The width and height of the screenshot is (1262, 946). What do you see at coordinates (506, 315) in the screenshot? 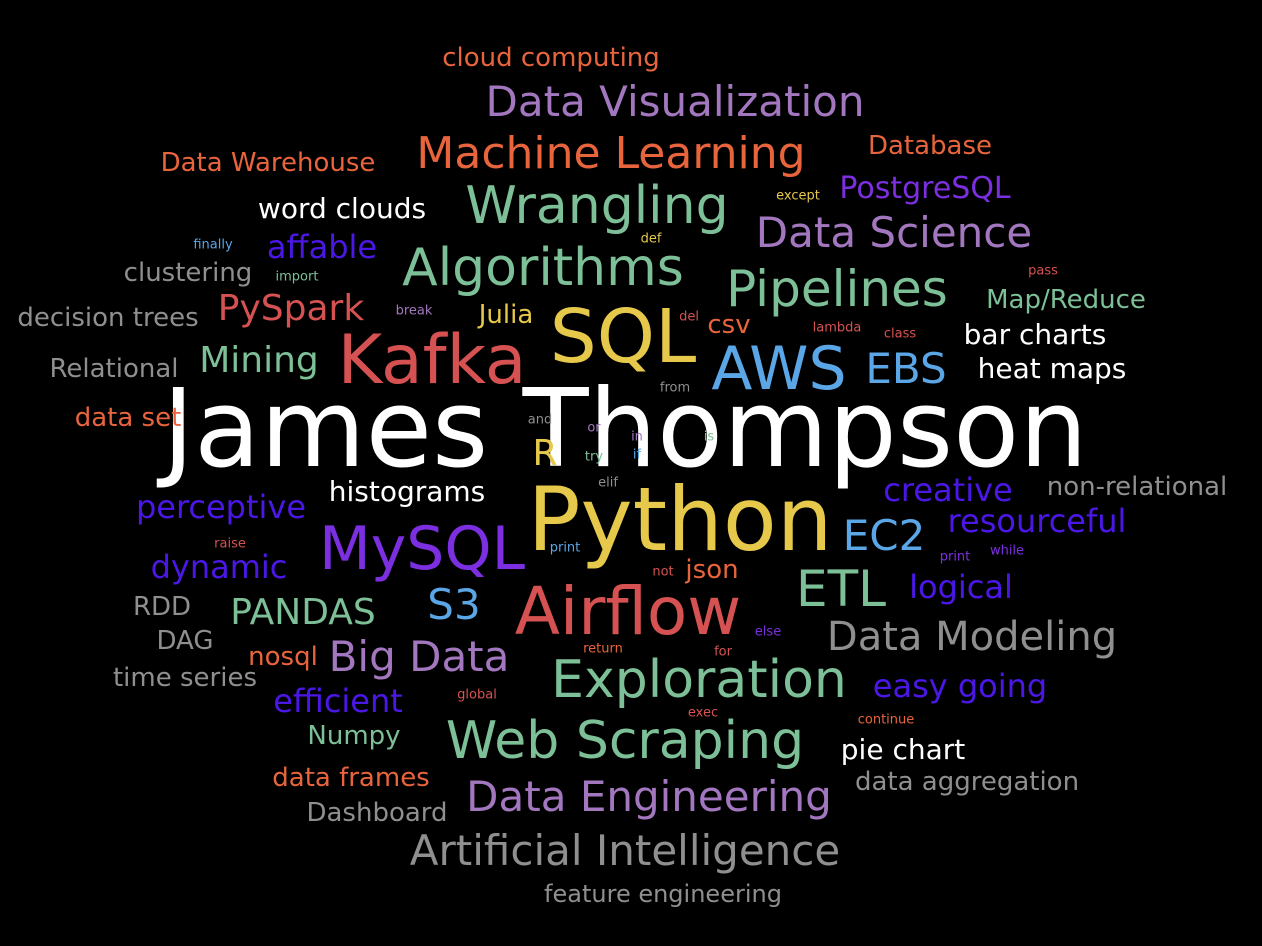
I see `word-julia: Julia` at bounding box center [506, 315].